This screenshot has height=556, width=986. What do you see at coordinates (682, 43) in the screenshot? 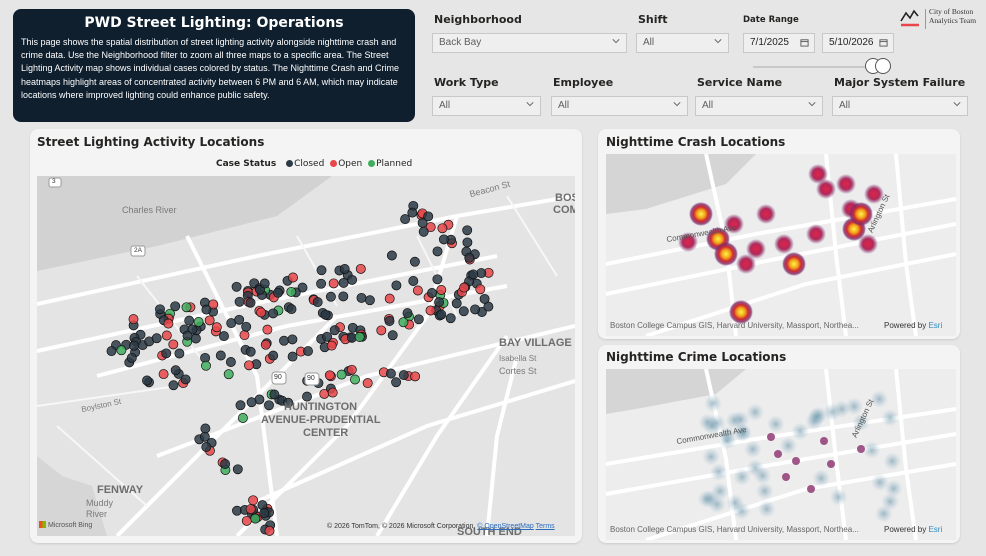
I see `shift-dropdown: All` at bounding box center [682, 43].